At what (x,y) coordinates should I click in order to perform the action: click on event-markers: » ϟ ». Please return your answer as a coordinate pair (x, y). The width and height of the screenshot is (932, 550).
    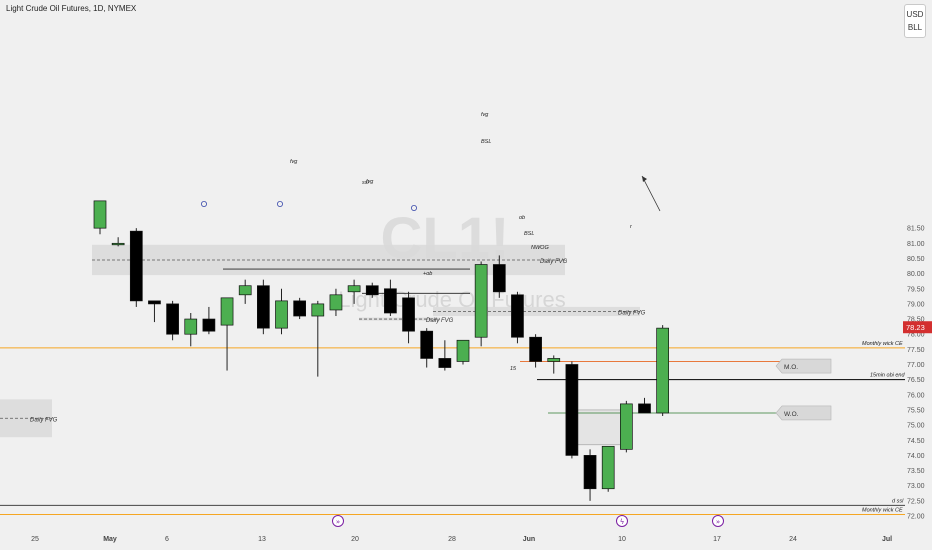
    Looking at the image, I should click on (528, 521).